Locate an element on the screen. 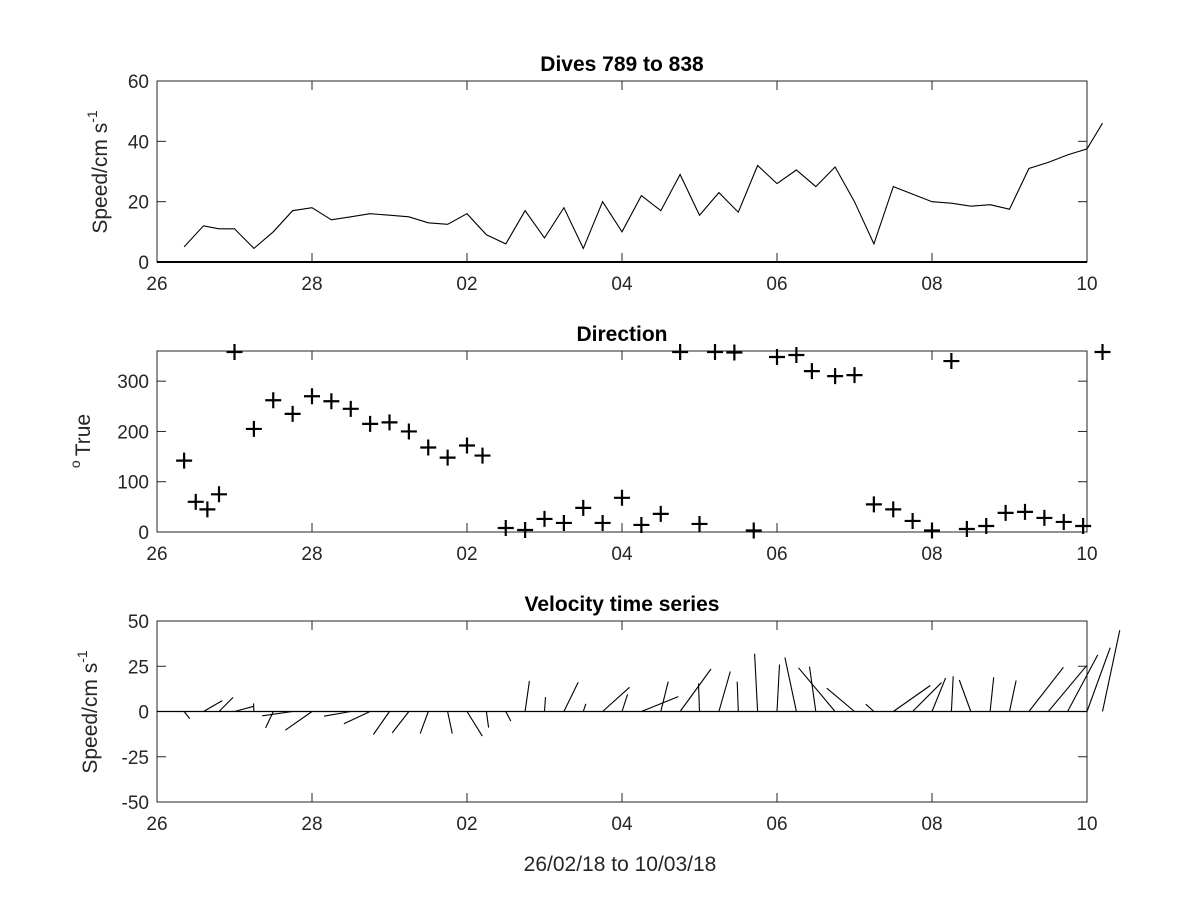  speed-y-label-text: Speed/cm s is located at coordinates (100, 178).